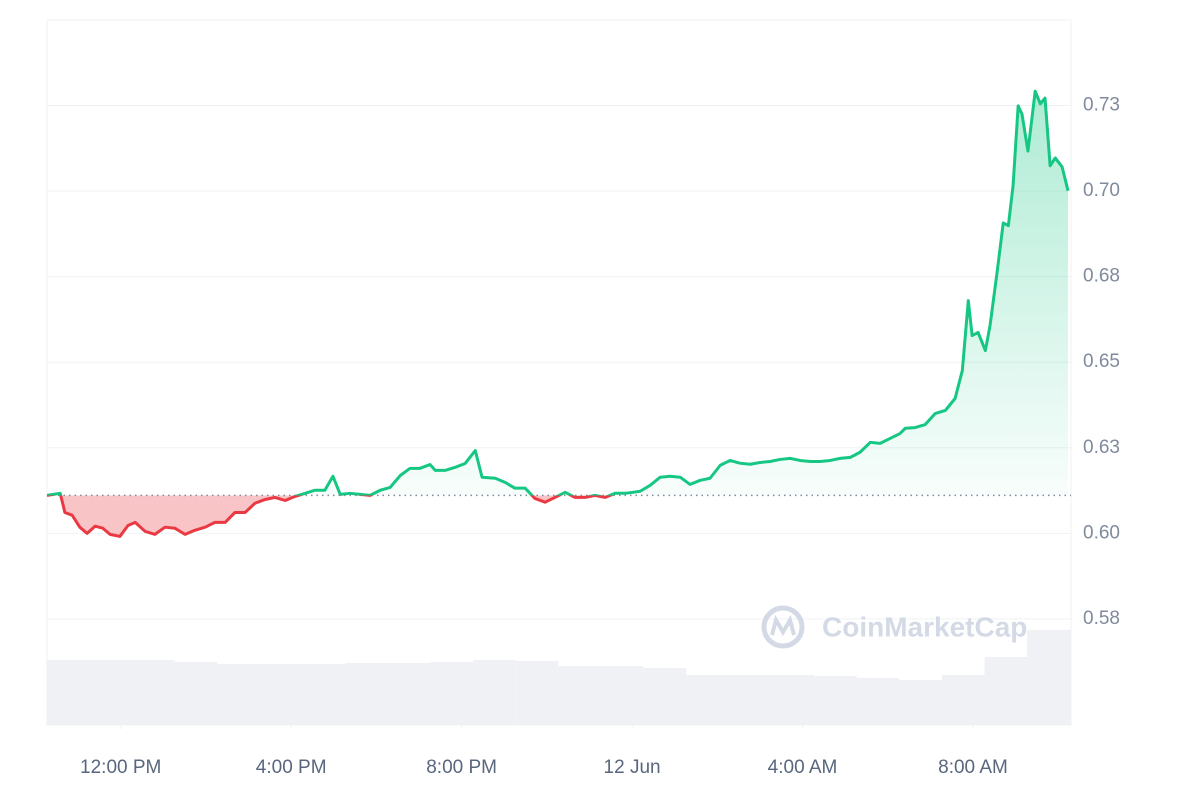  I want to click on y-tick-label: 0.73, so click(1101, 105).